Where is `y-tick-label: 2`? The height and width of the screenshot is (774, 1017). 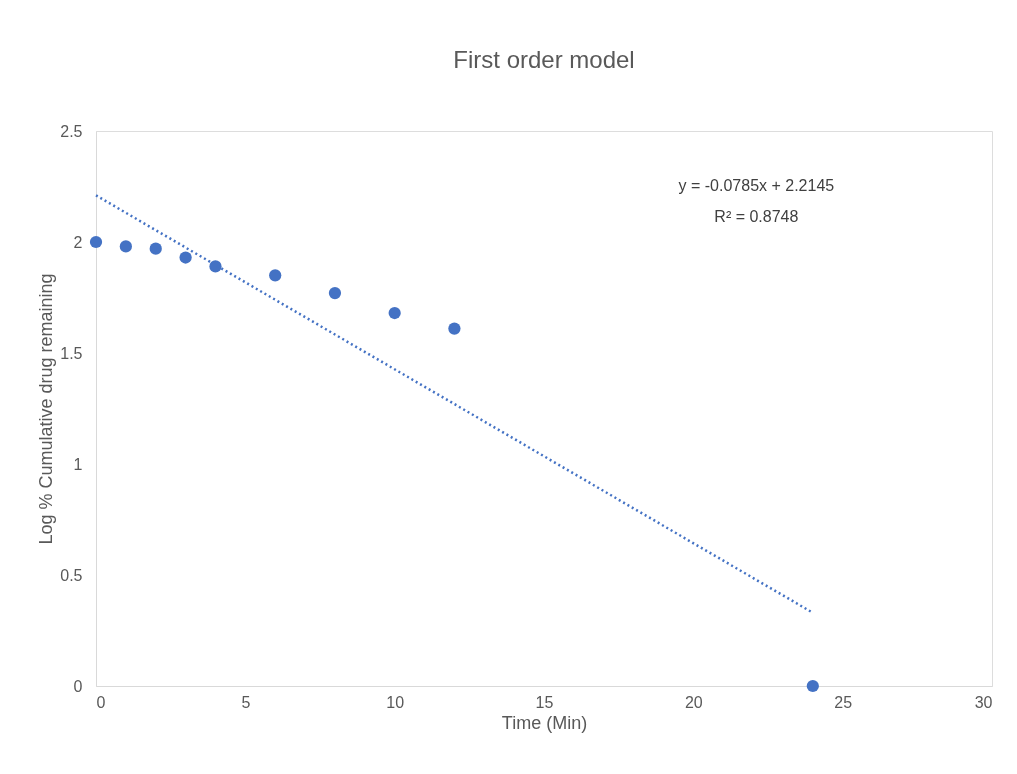 y-tick-label: 2 is located at coordinates (78, 242).